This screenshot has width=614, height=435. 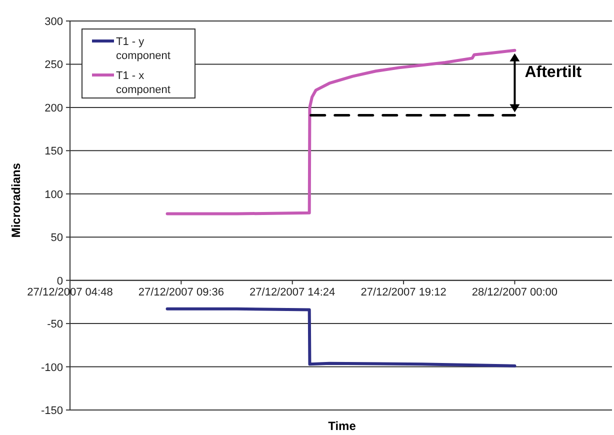 What do you see at coordinates (143, 83) in the screenshot?
I see `legend-label: T1 - x component` at bounding box center [143, 83].